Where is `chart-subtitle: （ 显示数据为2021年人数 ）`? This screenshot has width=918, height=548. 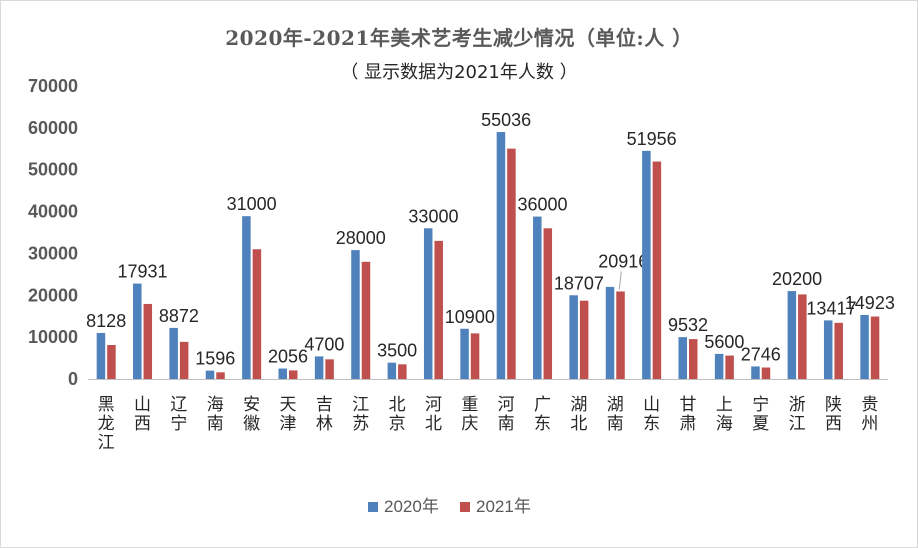 chart-subtitle: （ 显示数据为2021年人数 ） is located at coordinates (459, 72).